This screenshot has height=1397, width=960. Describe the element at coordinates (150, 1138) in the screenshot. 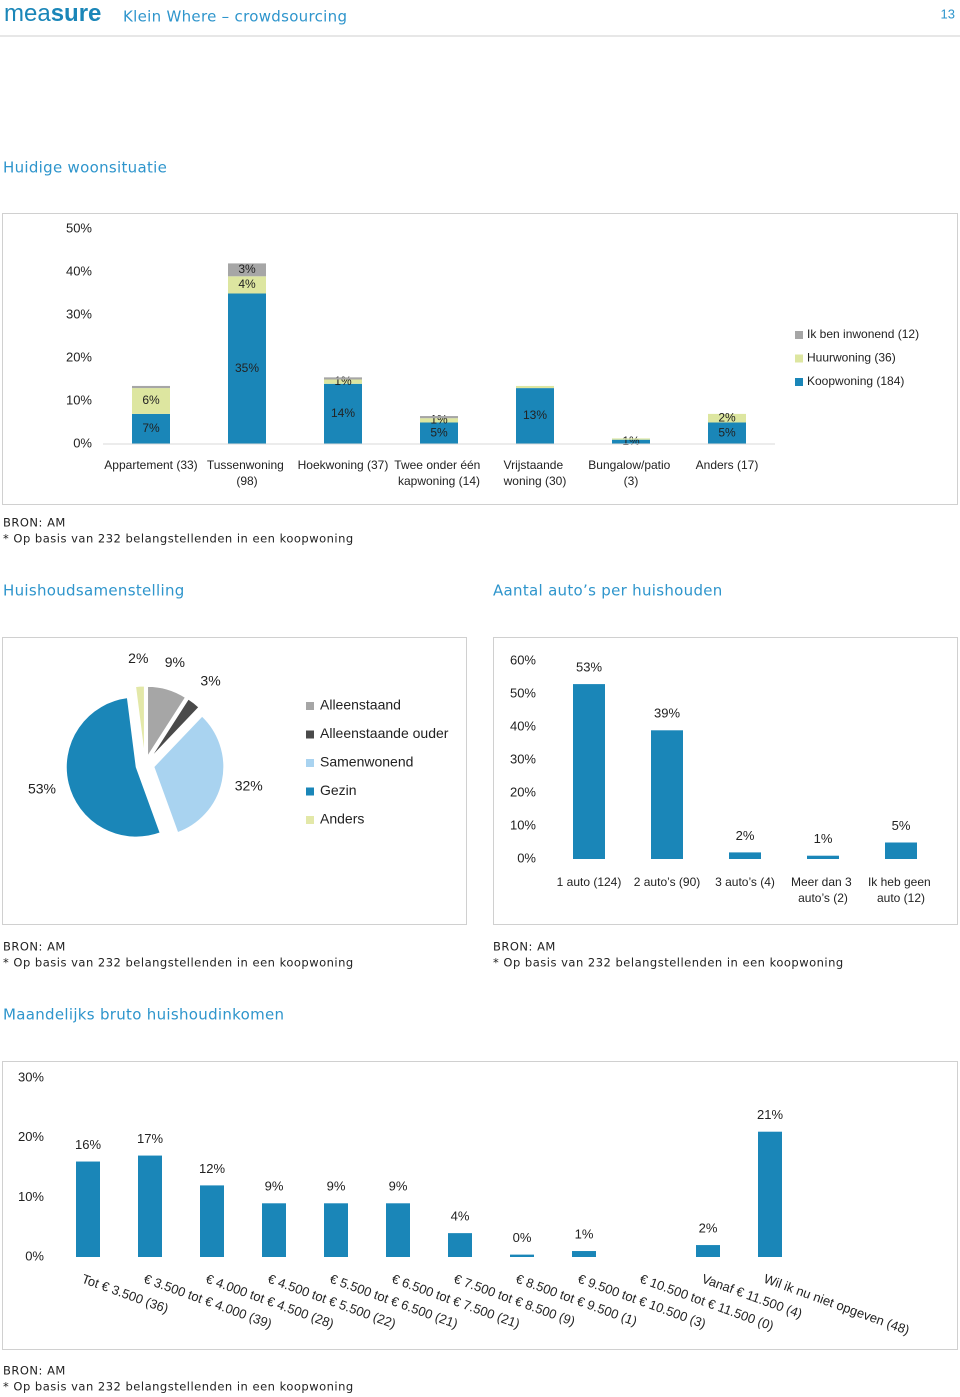

I see `data-label: 17%` at that location.